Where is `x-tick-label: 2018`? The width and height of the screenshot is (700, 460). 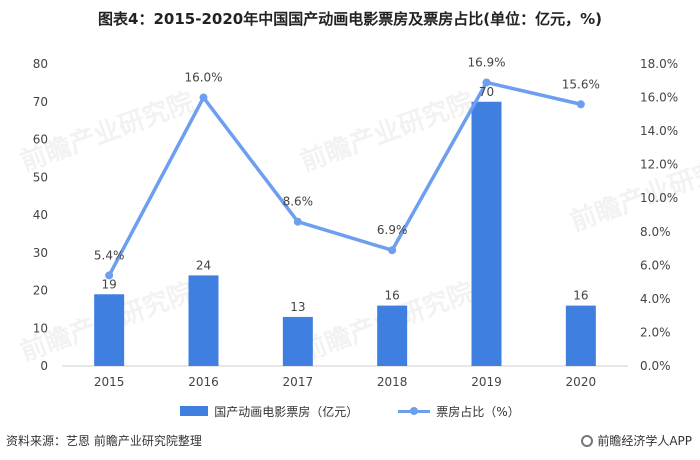 x-tick-label: 2018 is located at coordinates (392, 382).